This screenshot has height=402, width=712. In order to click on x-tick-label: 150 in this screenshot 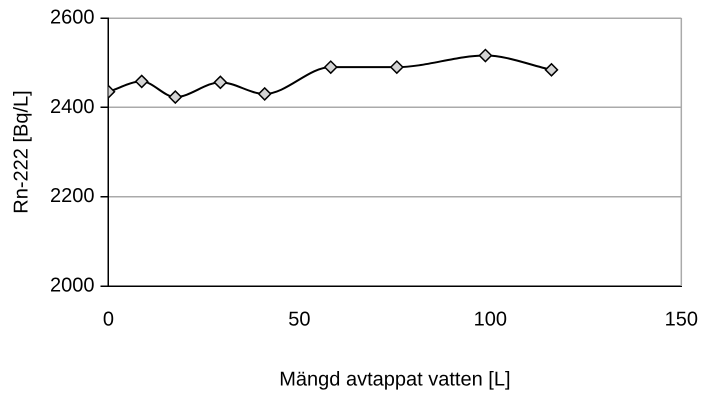, I will do `click(681, 319)`.